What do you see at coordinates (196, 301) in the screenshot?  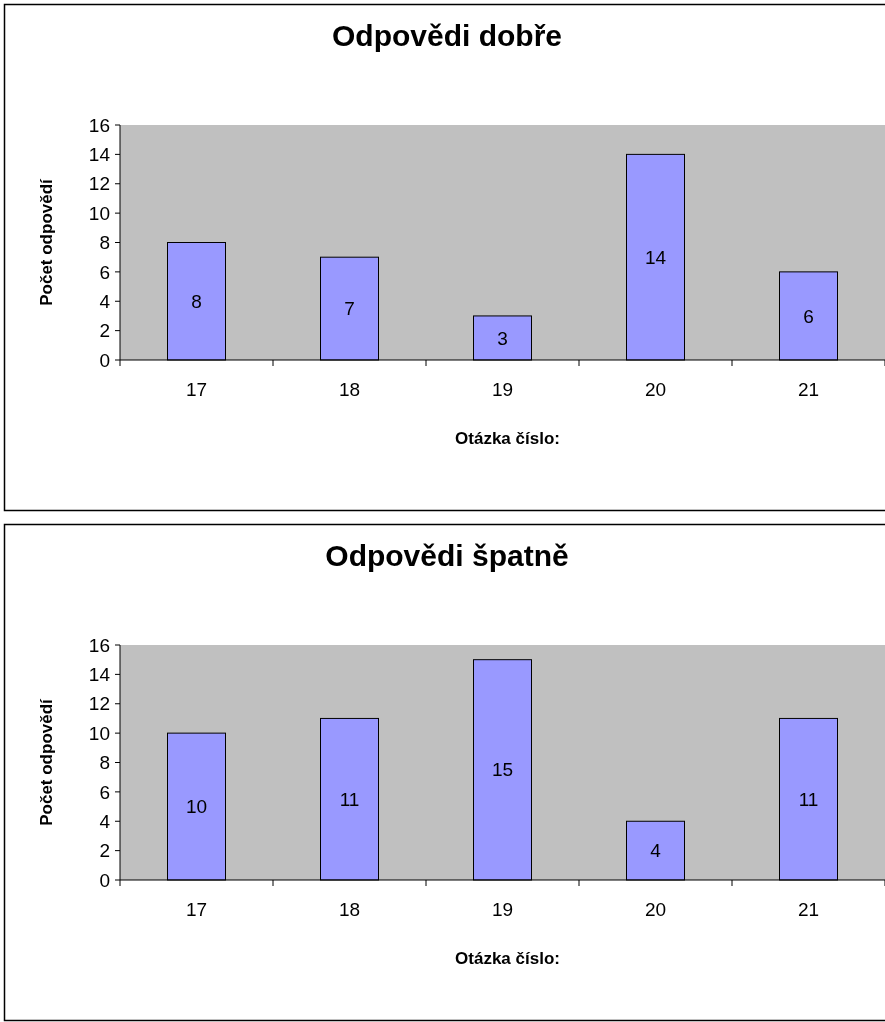 I see `data-label: 8` at bounding box center [196, 301].